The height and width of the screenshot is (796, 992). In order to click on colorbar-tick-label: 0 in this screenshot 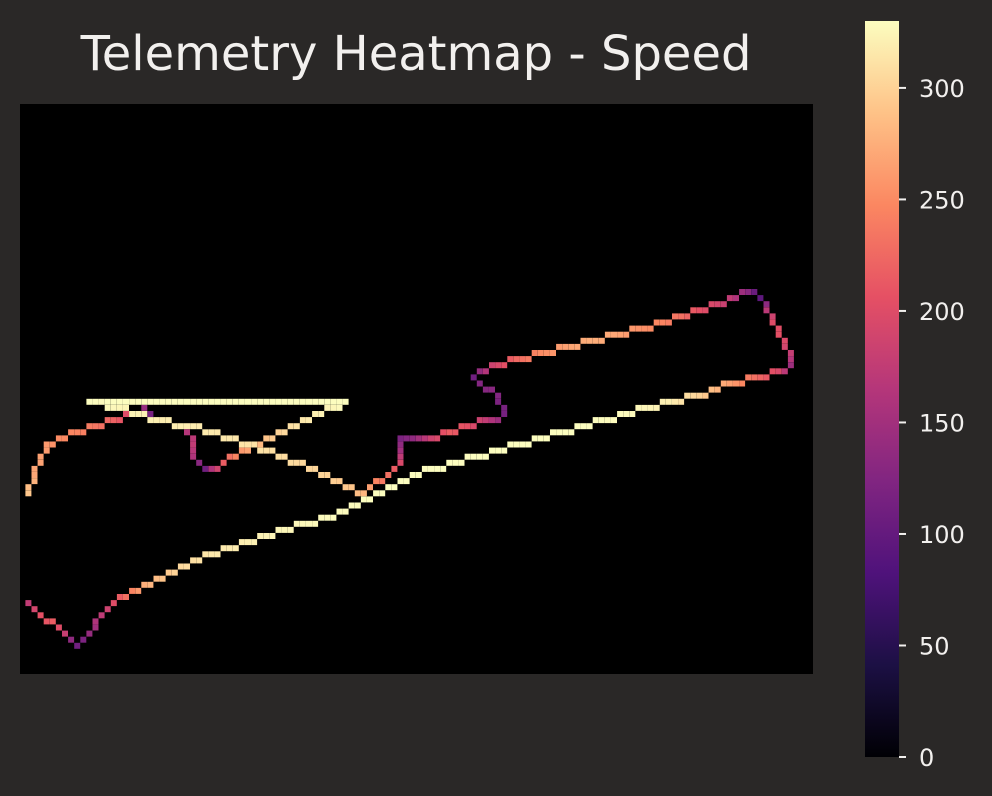, I will do `click(926, 758)`.